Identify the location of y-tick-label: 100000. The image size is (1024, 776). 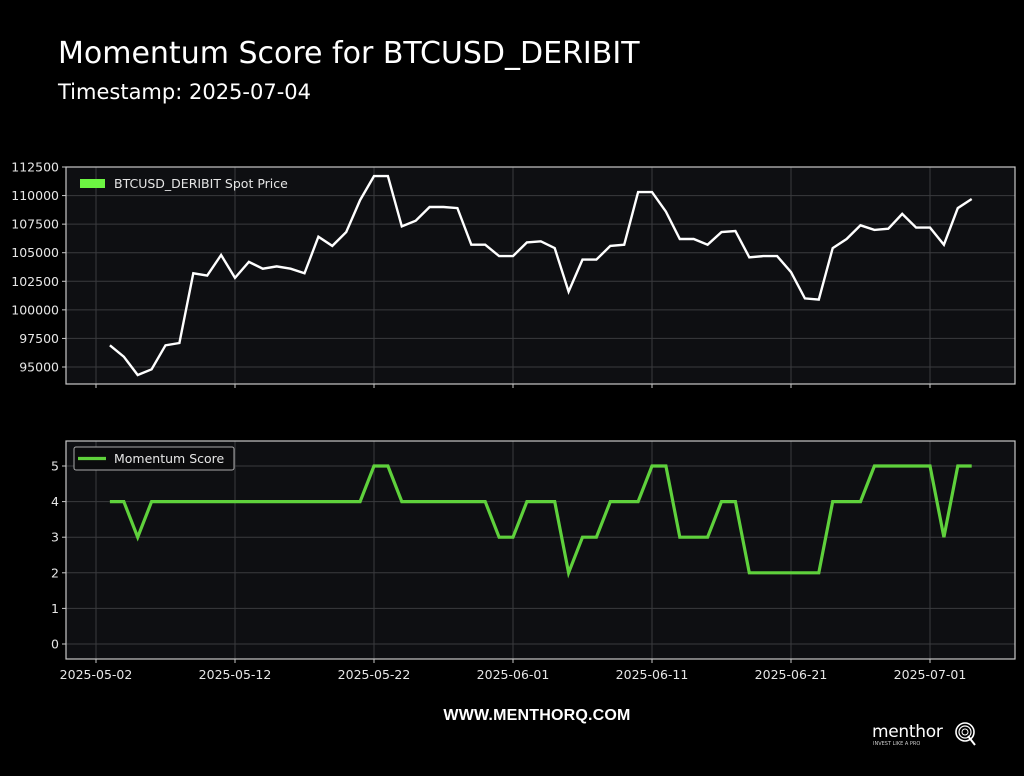
(35, 309).